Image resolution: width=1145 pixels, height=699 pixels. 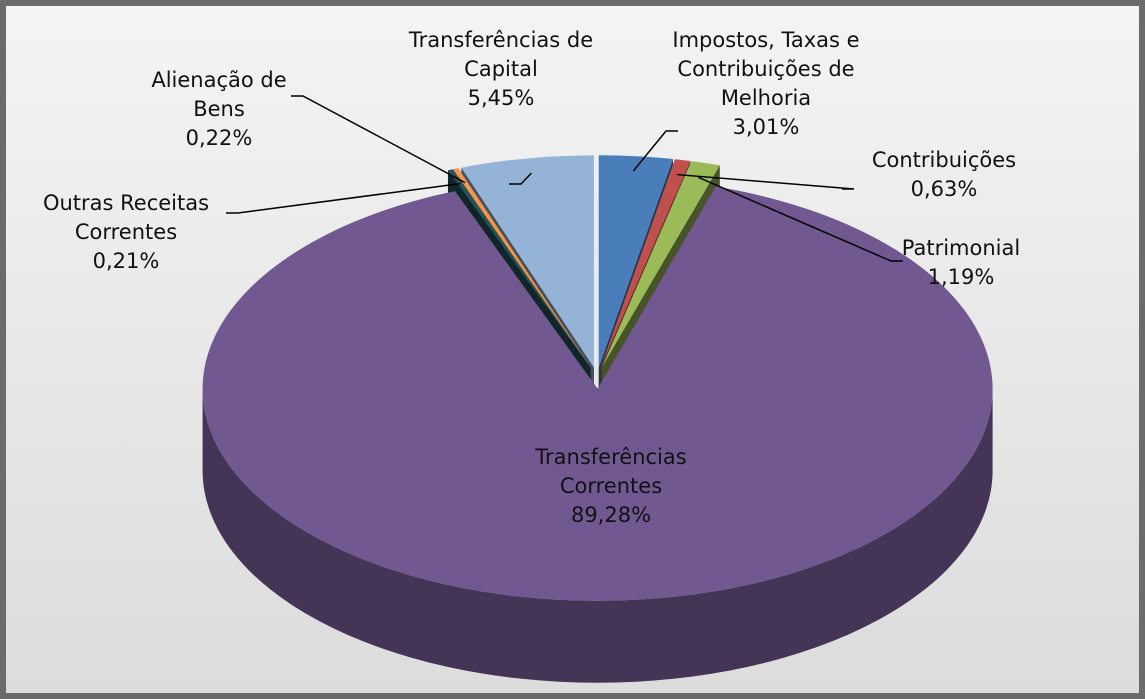 I want to click on label-value: 5,45%, so click(x=501, y=98).